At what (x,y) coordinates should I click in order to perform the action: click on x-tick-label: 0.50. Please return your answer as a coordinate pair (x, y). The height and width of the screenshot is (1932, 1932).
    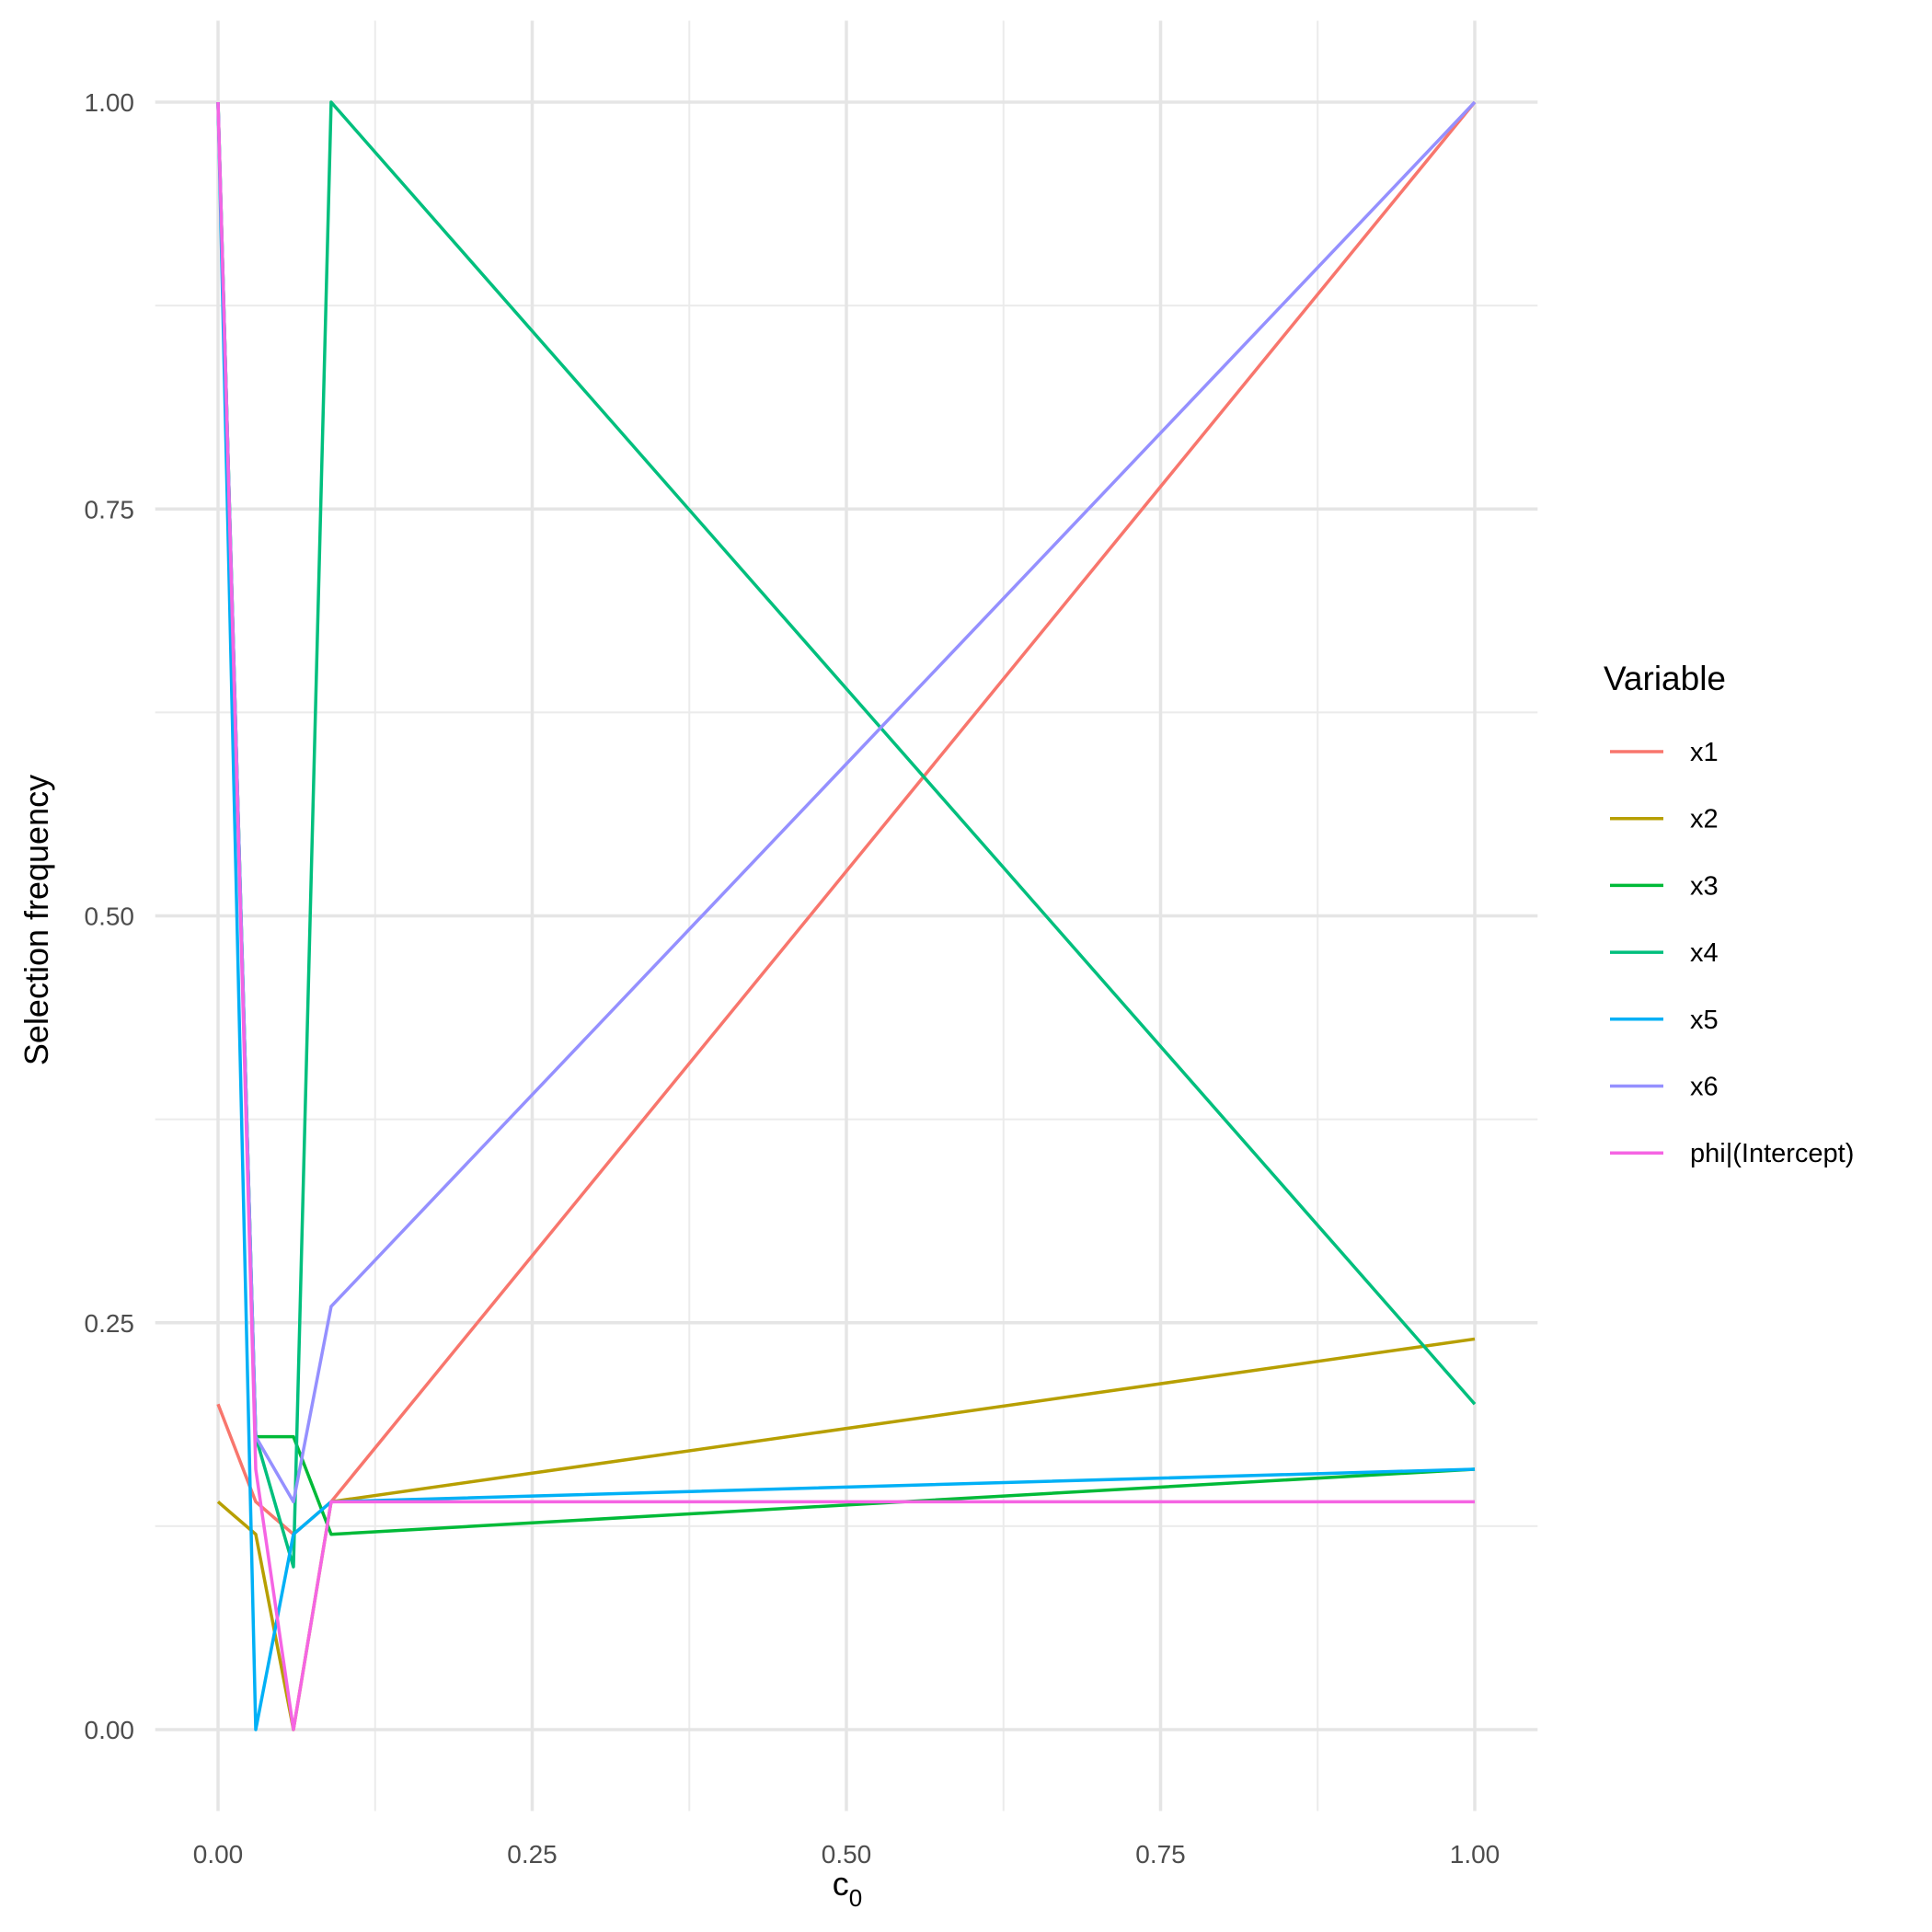
    Looking at the image, I should click on (847, 1854).